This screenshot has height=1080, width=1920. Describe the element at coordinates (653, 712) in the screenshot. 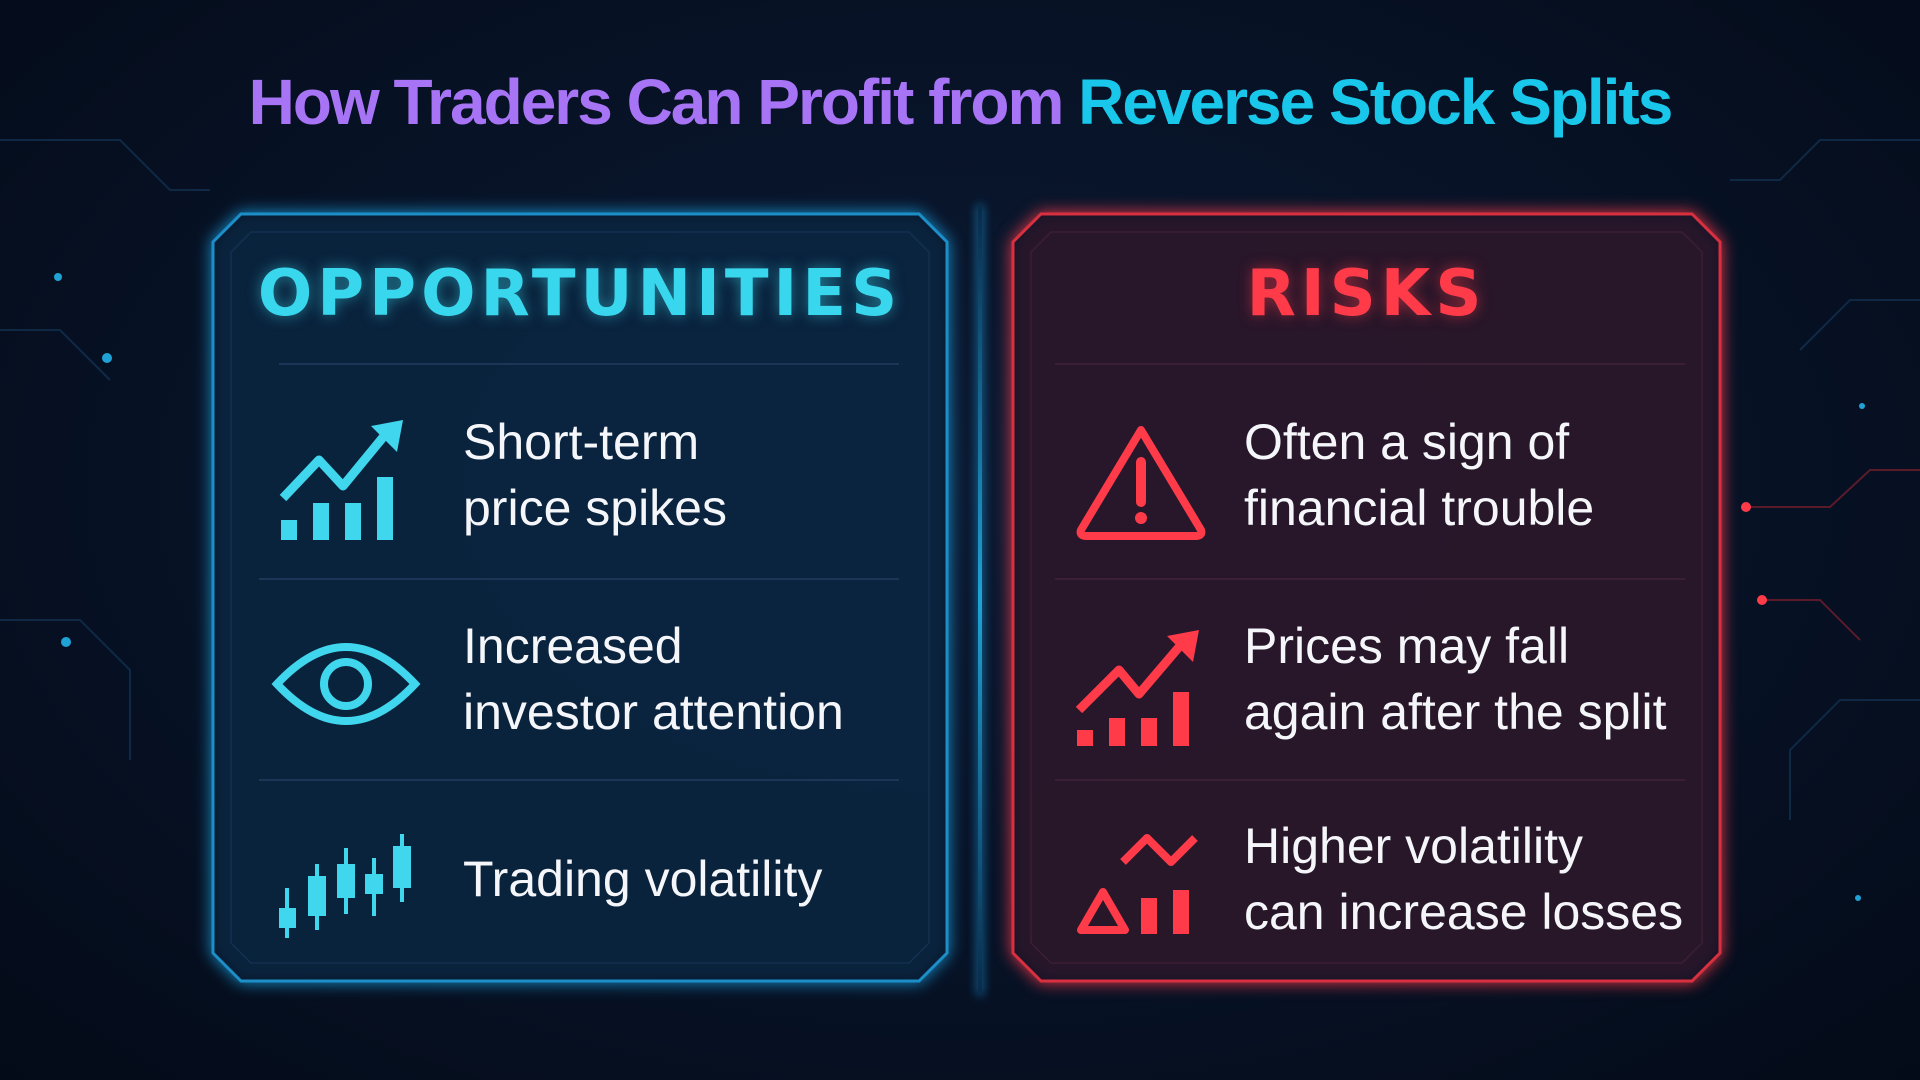

I see `item-text: investor attention` at that location.